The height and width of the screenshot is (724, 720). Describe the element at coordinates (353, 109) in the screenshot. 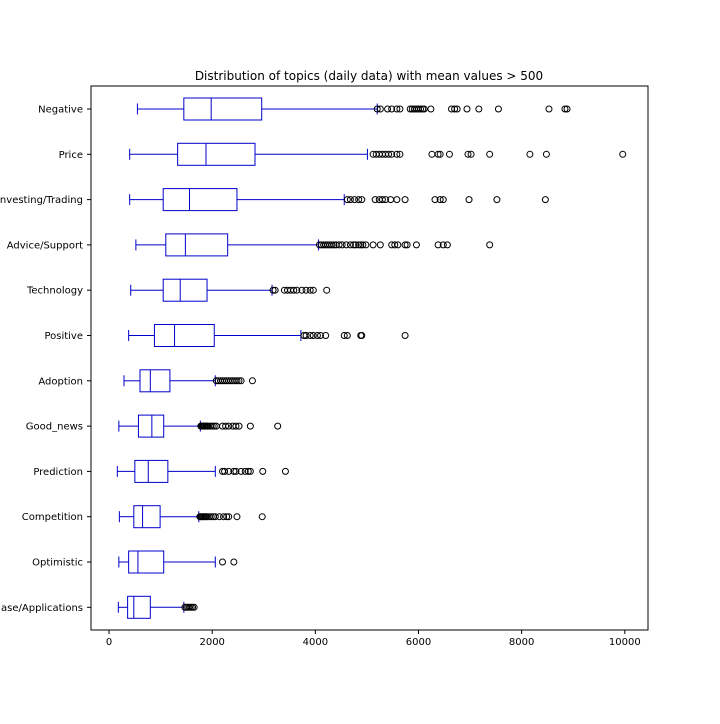

I see `box-negative` at that location.